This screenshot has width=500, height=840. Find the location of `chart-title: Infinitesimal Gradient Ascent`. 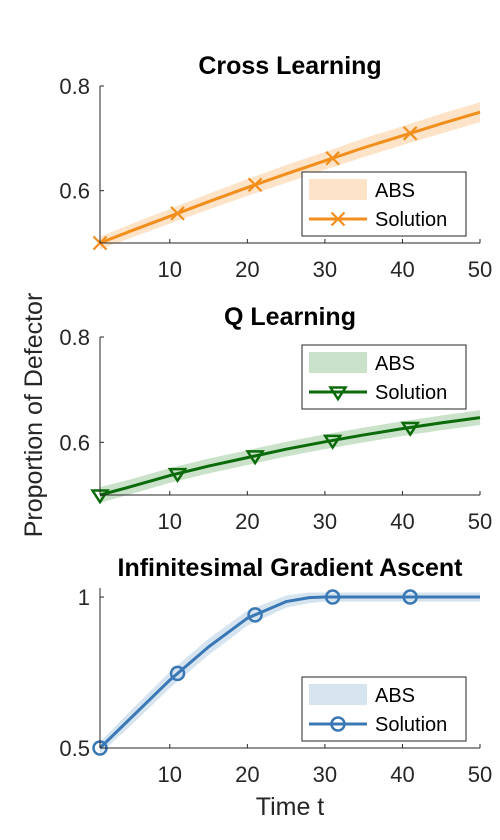

chart-title: Infinitesimal Gradient Ascent is located at coordinates (291, 568).